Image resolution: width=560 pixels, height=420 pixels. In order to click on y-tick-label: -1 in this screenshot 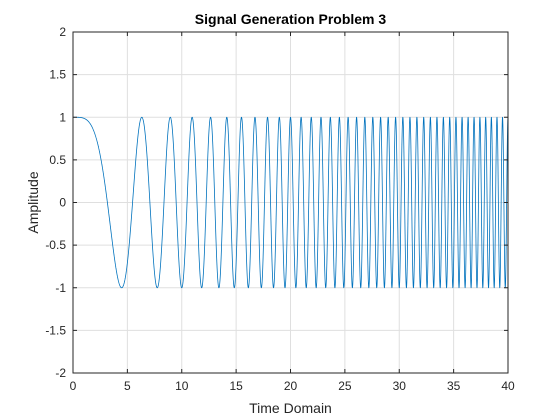, I will do `click(60, 288)`.